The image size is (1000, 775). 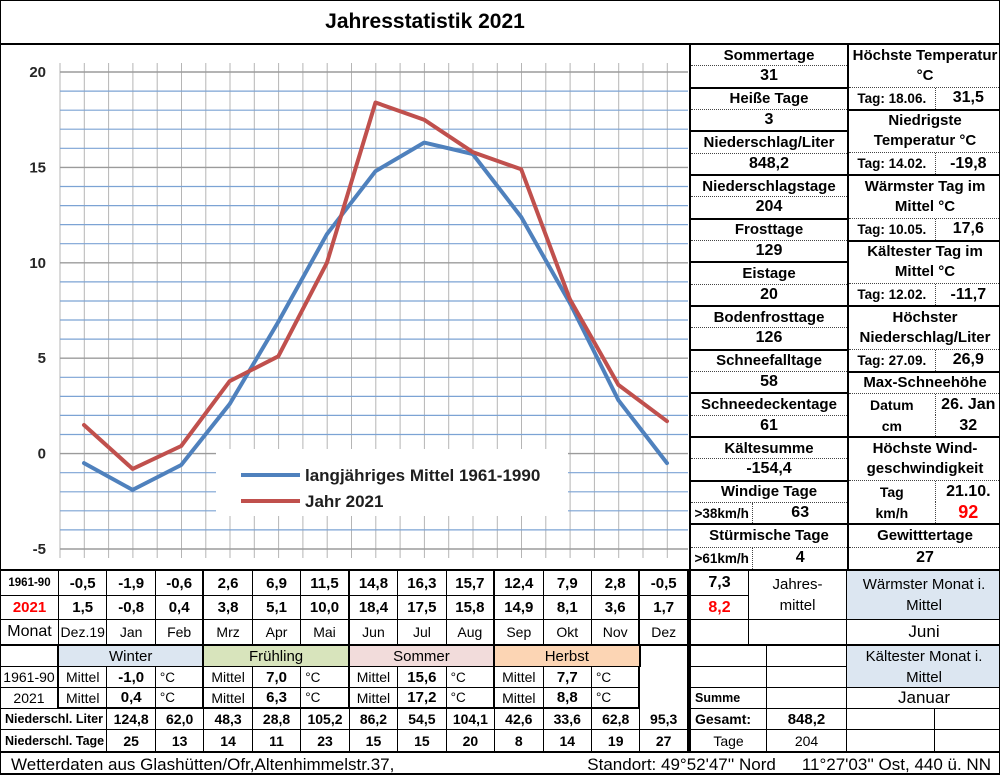 I want to click on month-cell: Nov, so click(x=616, y=632).